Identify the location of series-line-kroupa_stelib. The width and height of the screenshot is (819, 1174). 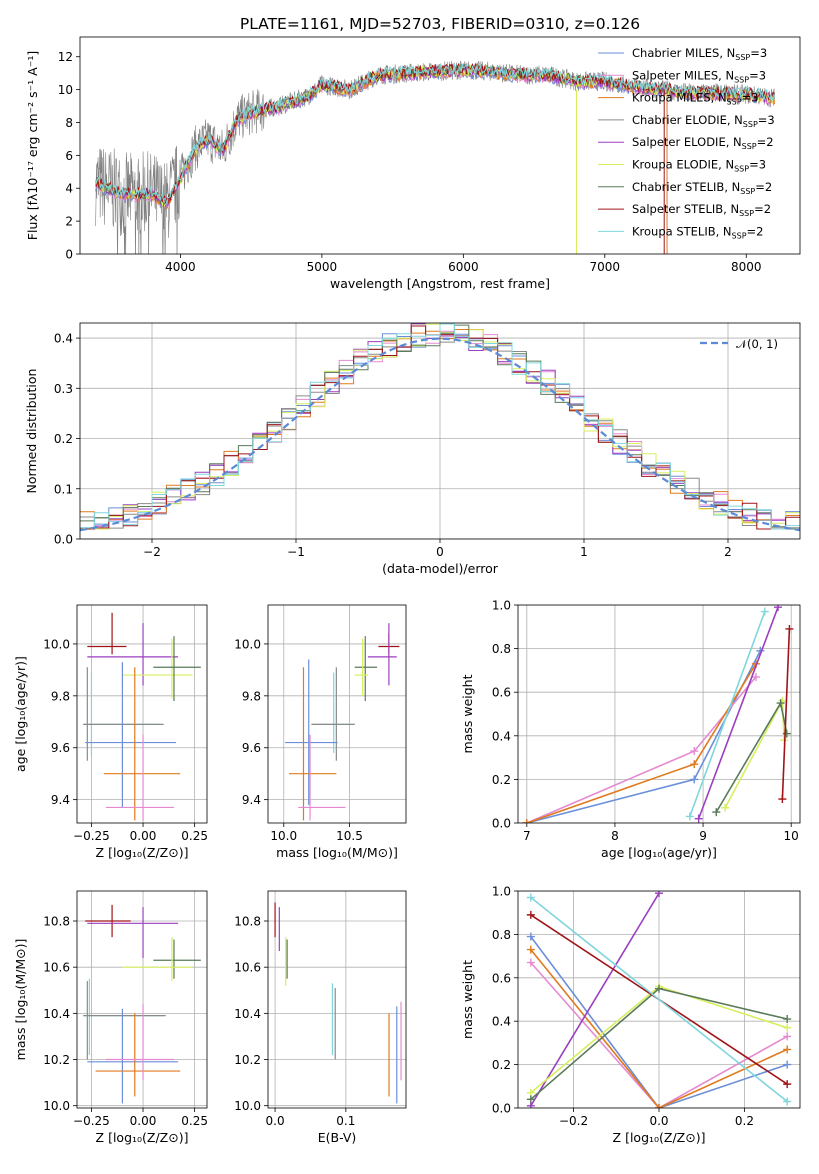
(659, 999).